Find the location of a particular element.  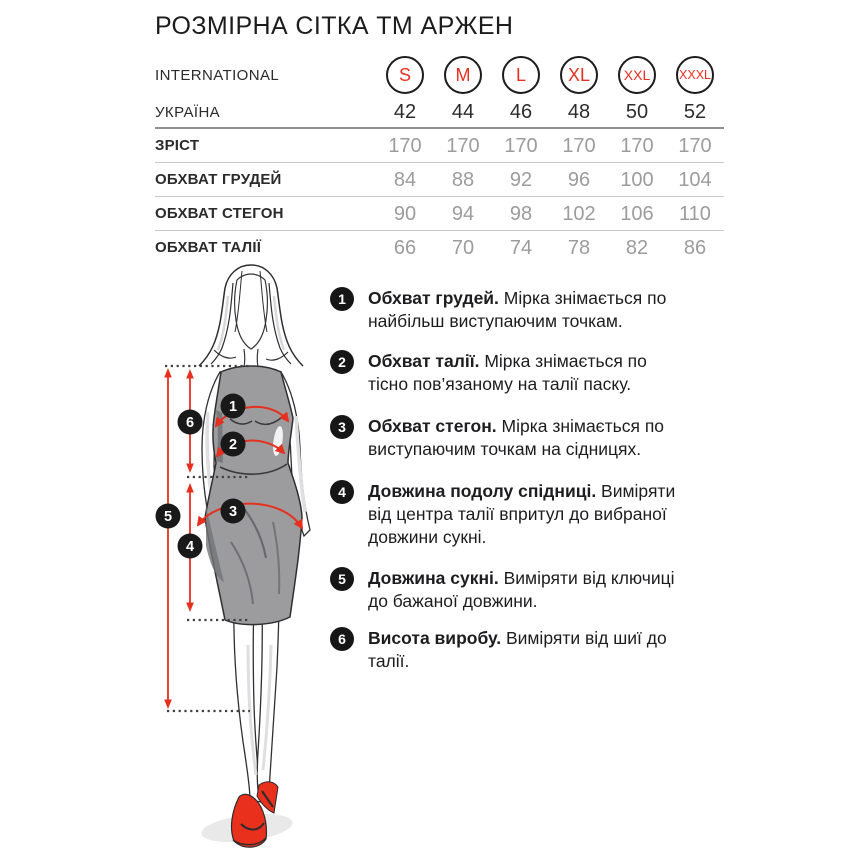

figure-legs is located at coordinates (256, 701).